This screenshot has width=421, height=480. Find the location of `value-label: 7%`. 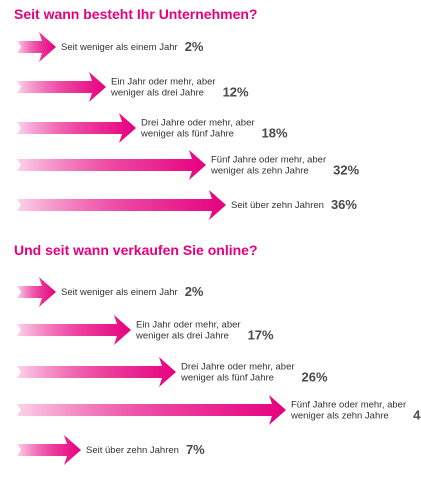

value-label: 7% is located at coordinates (195, 449).